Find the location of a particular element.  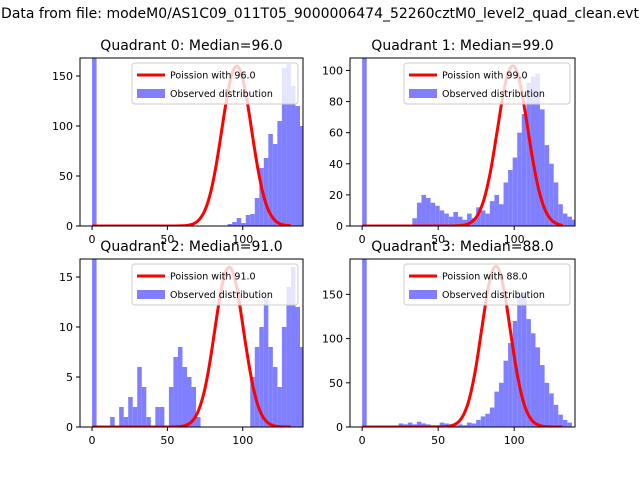

legend: Poission with 99.0 Observed distribution is located at coordinates (487, 83).